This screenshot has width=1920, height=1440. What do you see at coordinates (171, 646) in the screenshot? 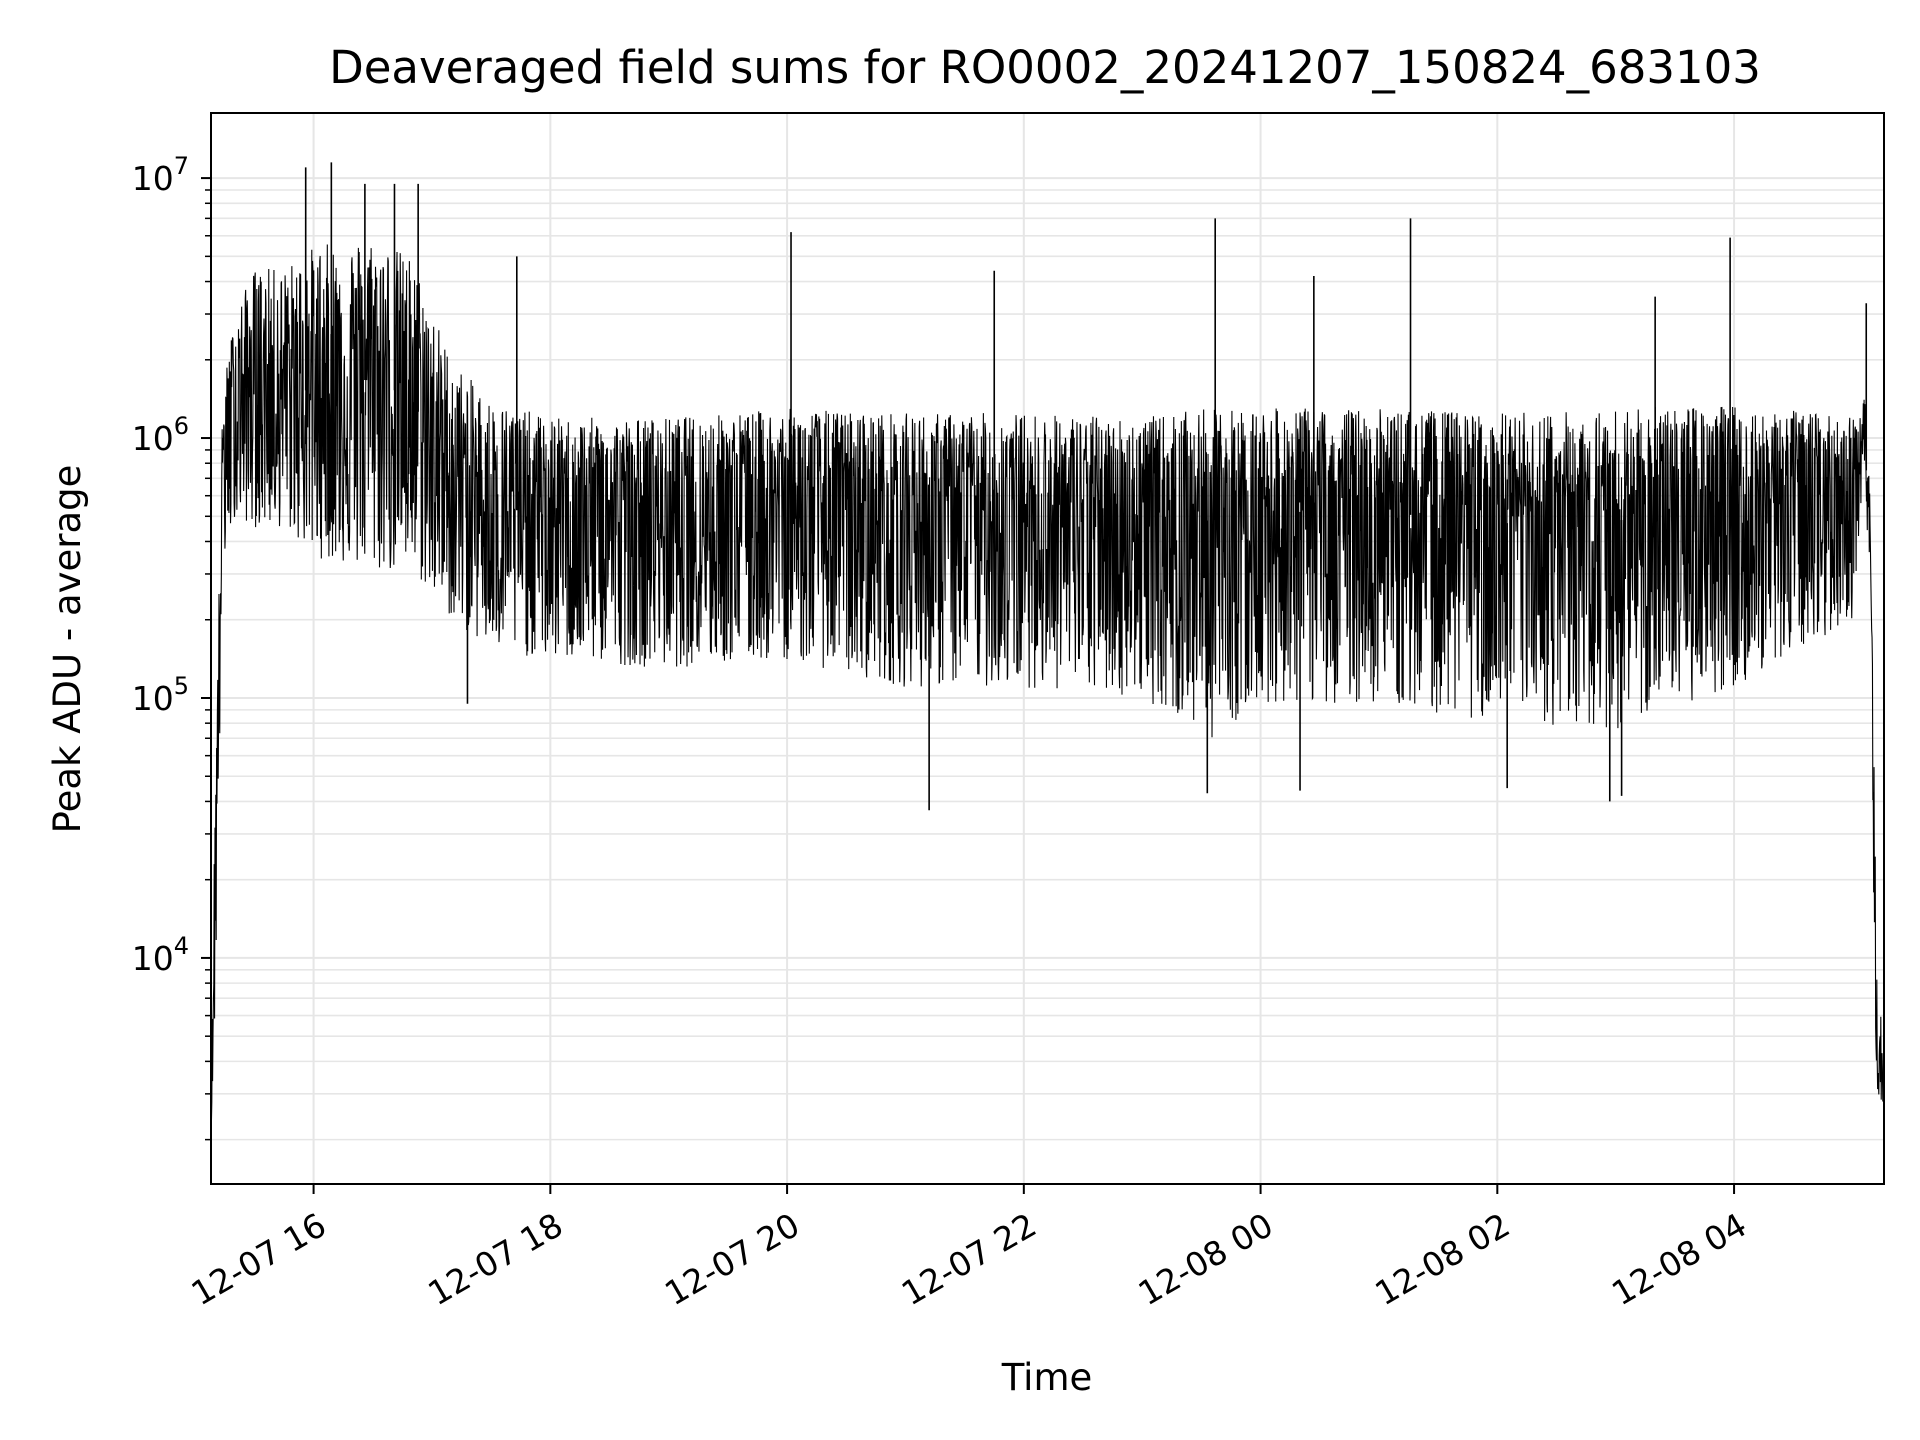
I see `y-axis: 10⁴ 10⁵ 10⁶ 10⁷` at bounding box center [171, 646].